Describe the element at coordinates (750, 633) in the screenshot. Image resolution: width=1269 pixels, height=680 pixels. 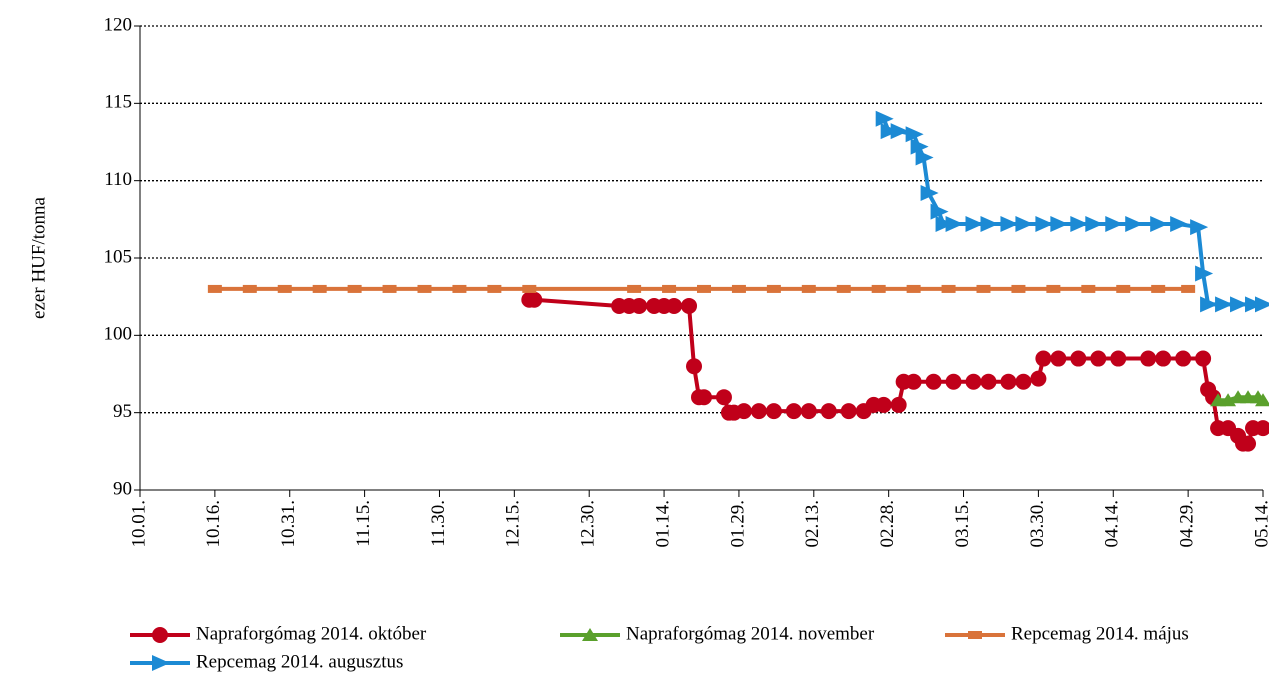
I see `legend-label: Napraforgómag 2014. november` at that location.